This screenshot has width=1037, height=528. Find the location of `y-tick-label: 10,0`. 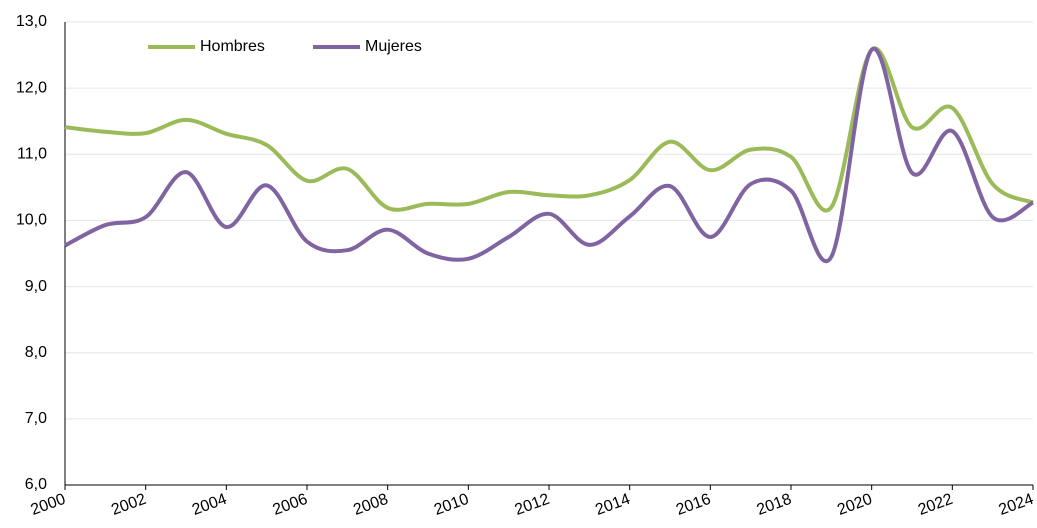

y-tick-label: 10,0 is located at coordinates (31, 220).